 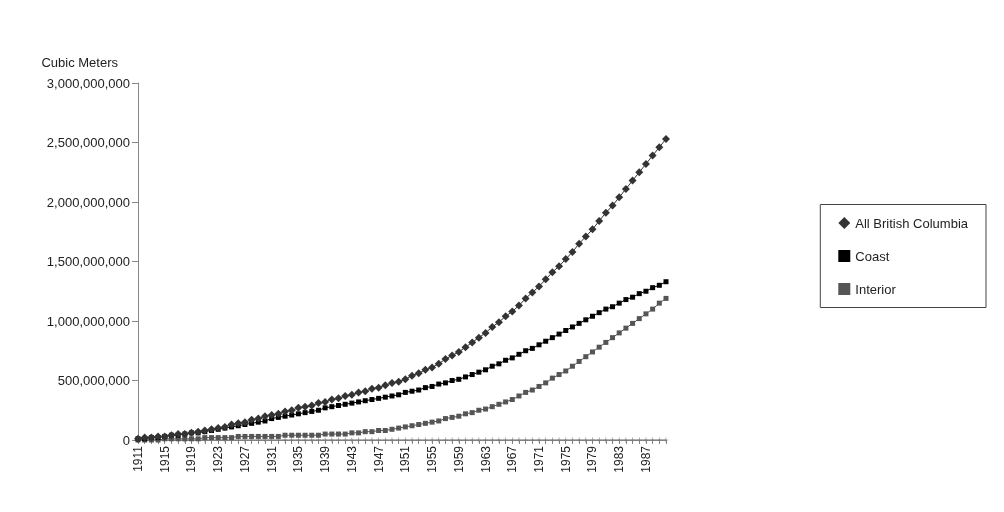 What do you see at coordinates (88, 261) in the screenshot?
I see `y-tick-label: 1,500,000,000` at bounding box center [88, 261].